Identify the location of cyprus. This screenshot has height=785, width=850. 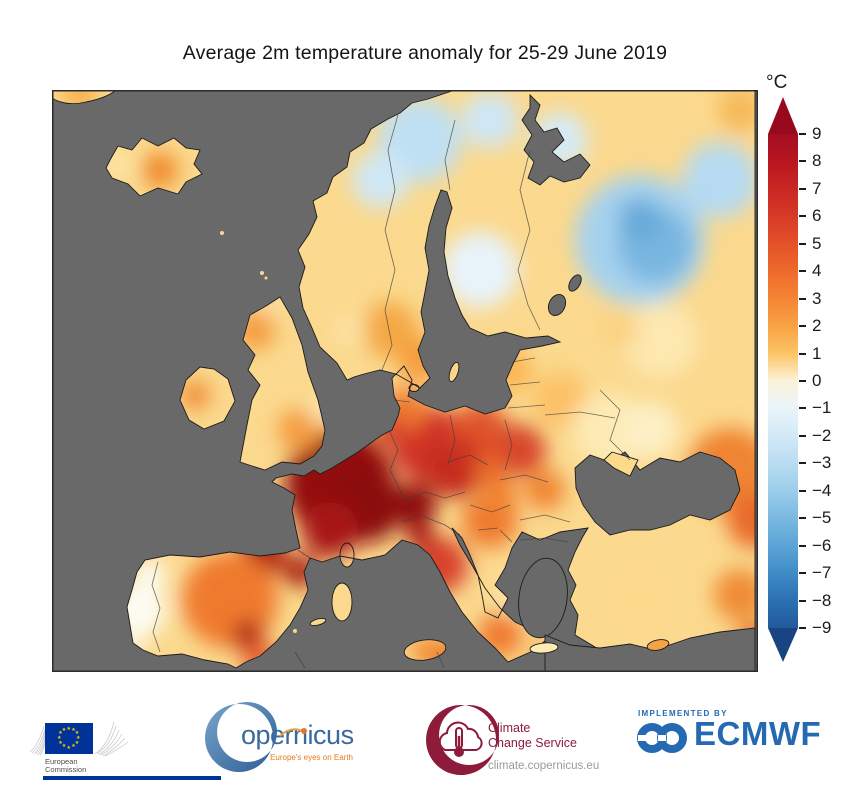
(658, 645).